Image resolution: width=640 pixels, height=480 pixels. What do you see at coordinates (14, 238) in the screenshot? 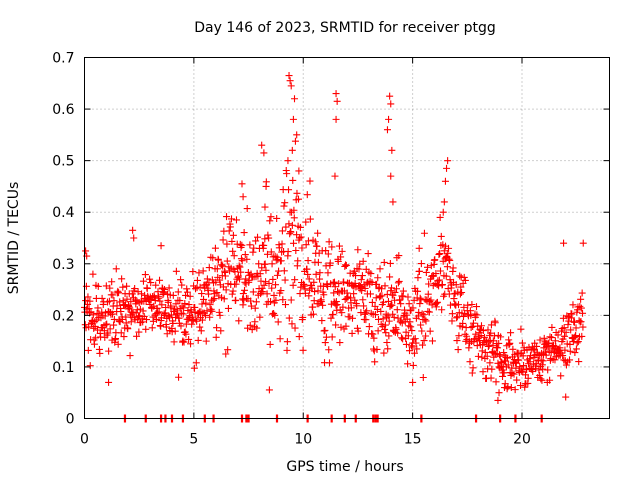
I see `y-axis-label: SRMTID / TECUs` at bounding box center [14, 238].